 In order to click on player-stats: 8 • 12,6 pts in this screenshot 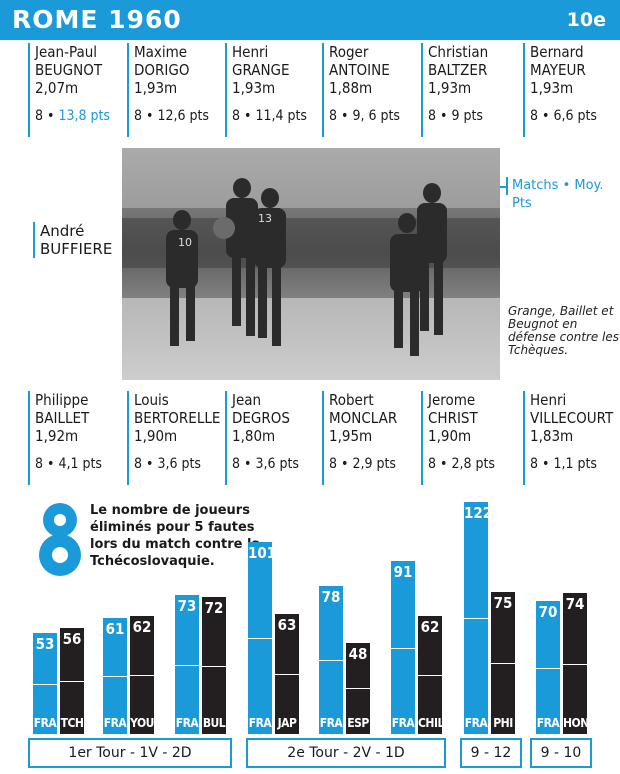, I will do `click(178, 116)`.